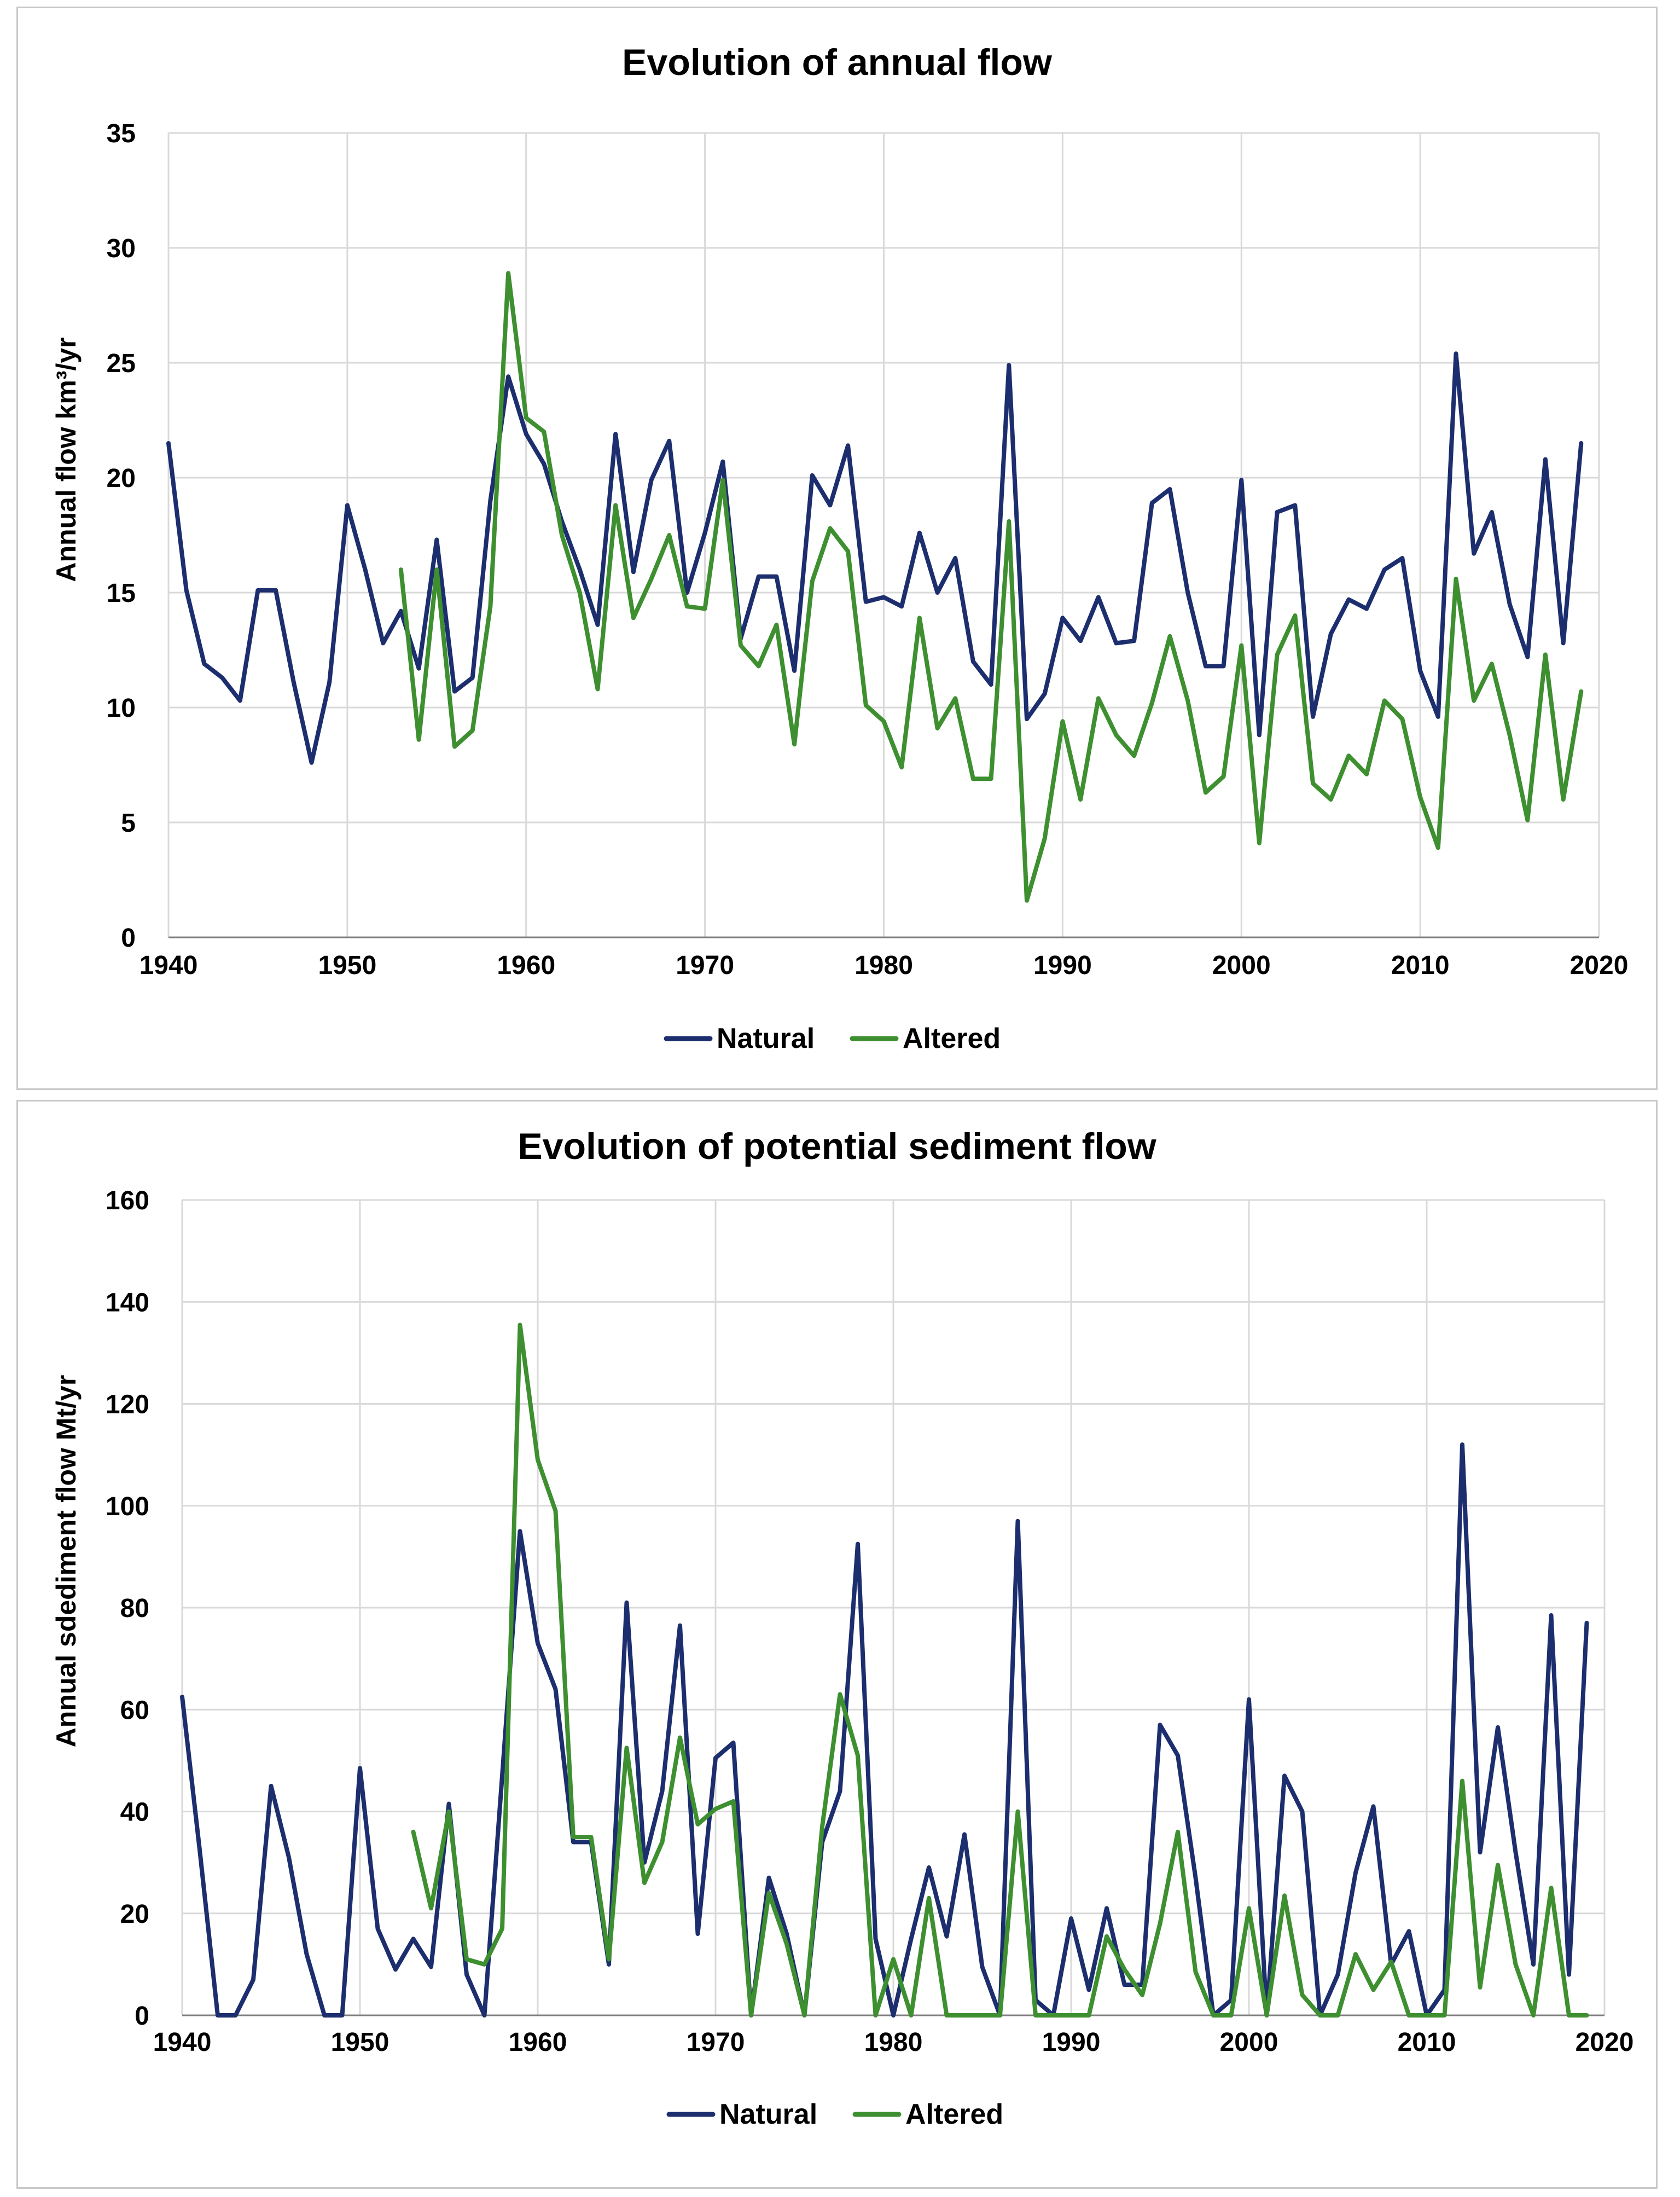 The width and height of the screenshot is (1680, 2197). What do you see at coordinates (134, 1711) in the screenshot?
I see `y-tick-label: 60` at bounding box center [134, 1711].